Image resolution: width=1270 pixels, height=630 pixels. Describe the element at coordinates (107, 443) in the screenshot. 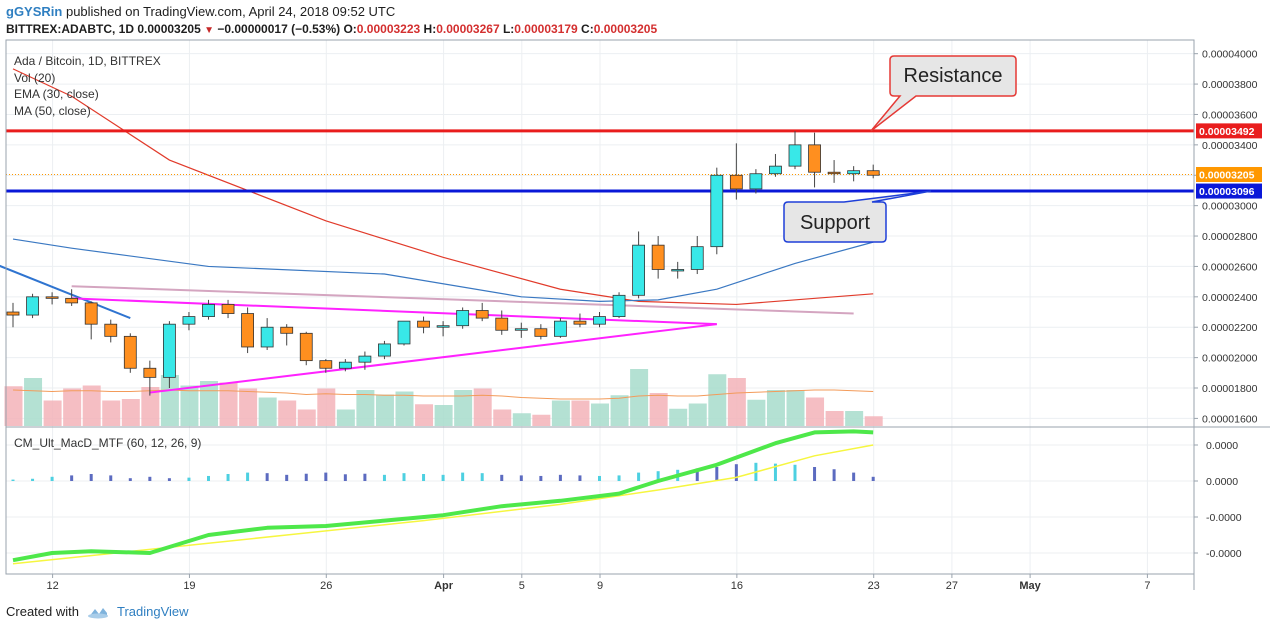

I see `macd-legend: CM_Ult_MacD_MTF (60, 12, 26, 9)` at that location.